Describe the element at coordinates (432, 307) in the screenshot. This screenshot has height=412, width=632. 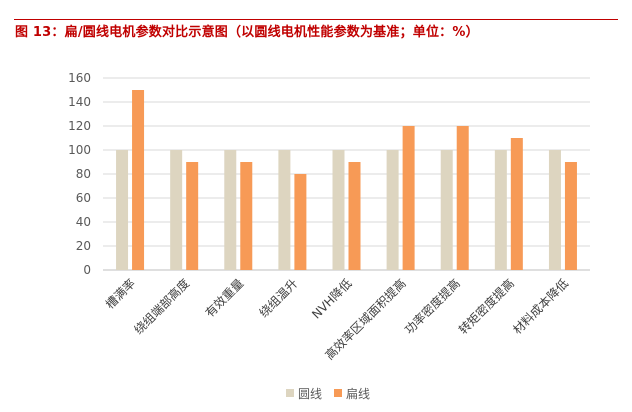
I see `x-category-label: 功率密度提高` at that location.